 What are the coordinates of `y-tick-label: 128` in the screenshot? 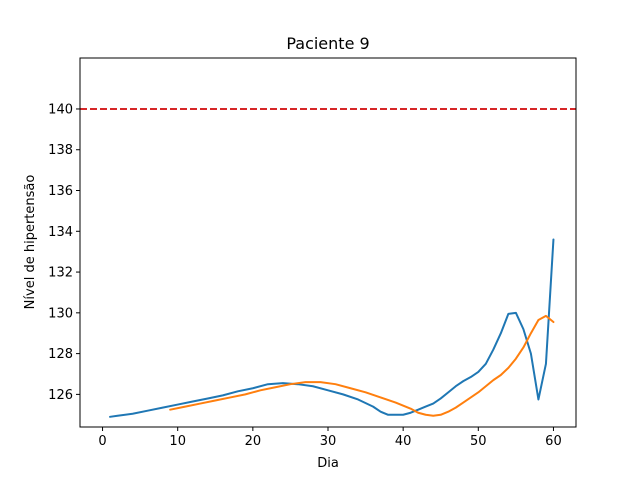 It's located at (60, 354).